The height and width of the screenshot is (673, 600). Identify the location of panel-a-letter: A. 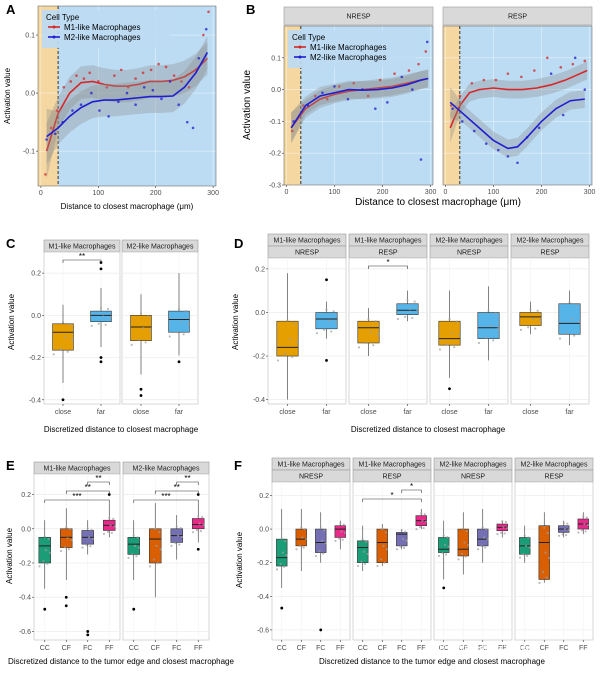
(11, 9).